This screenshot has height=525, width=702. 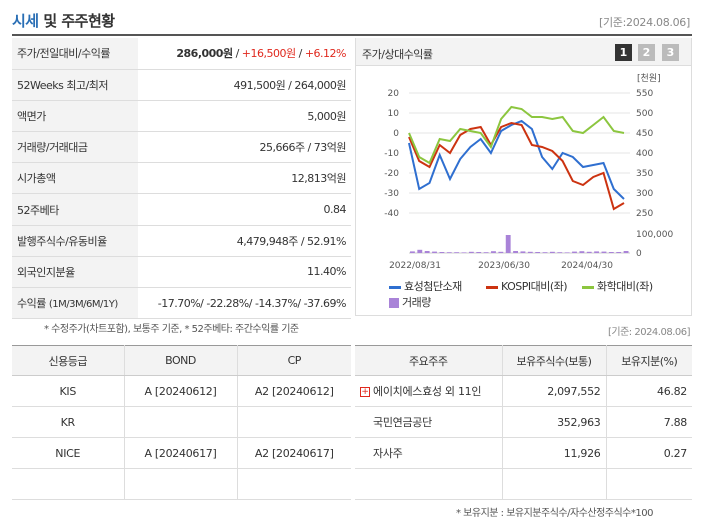 I want to click on table-cell: A2 [20240617], so click(x=294, y=453).